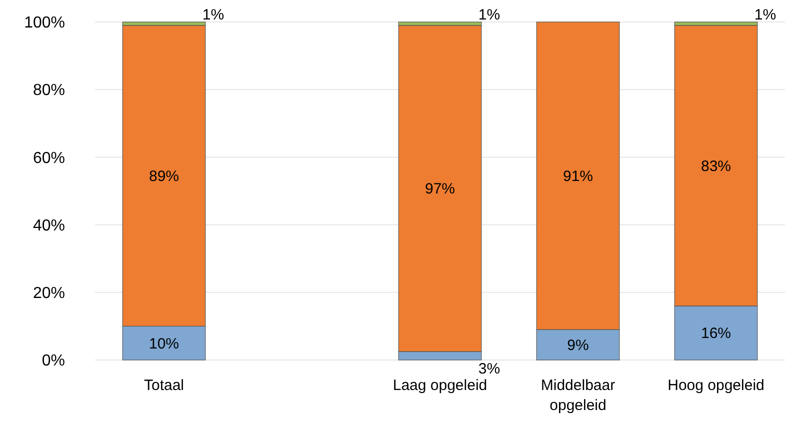 This screenshot has width=805, height=434. What do you see at coordinates (48, 91) in the screenshot?
I see `y-tick-label: 80%` at bounding box center [48, 91].